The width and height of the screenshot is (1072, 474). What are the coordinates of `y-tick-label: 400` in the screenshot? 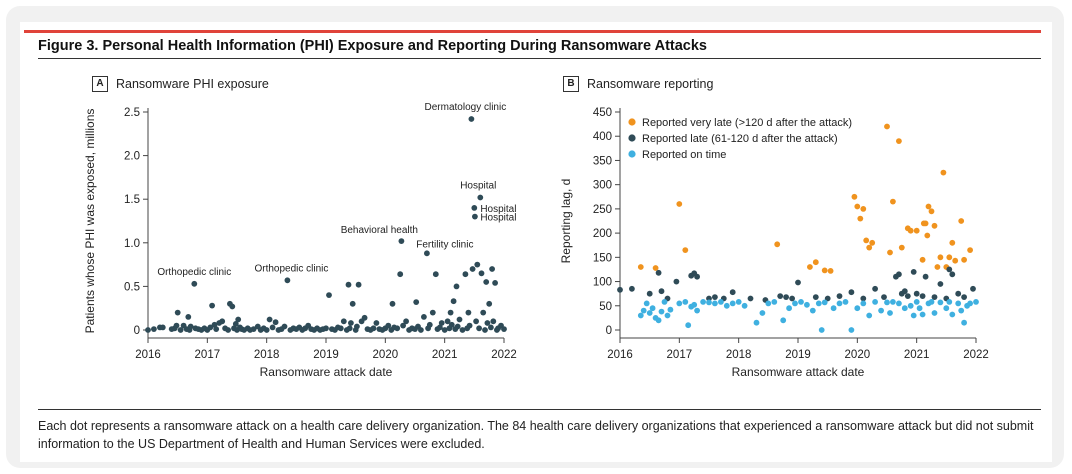 It's located at (602, 137).